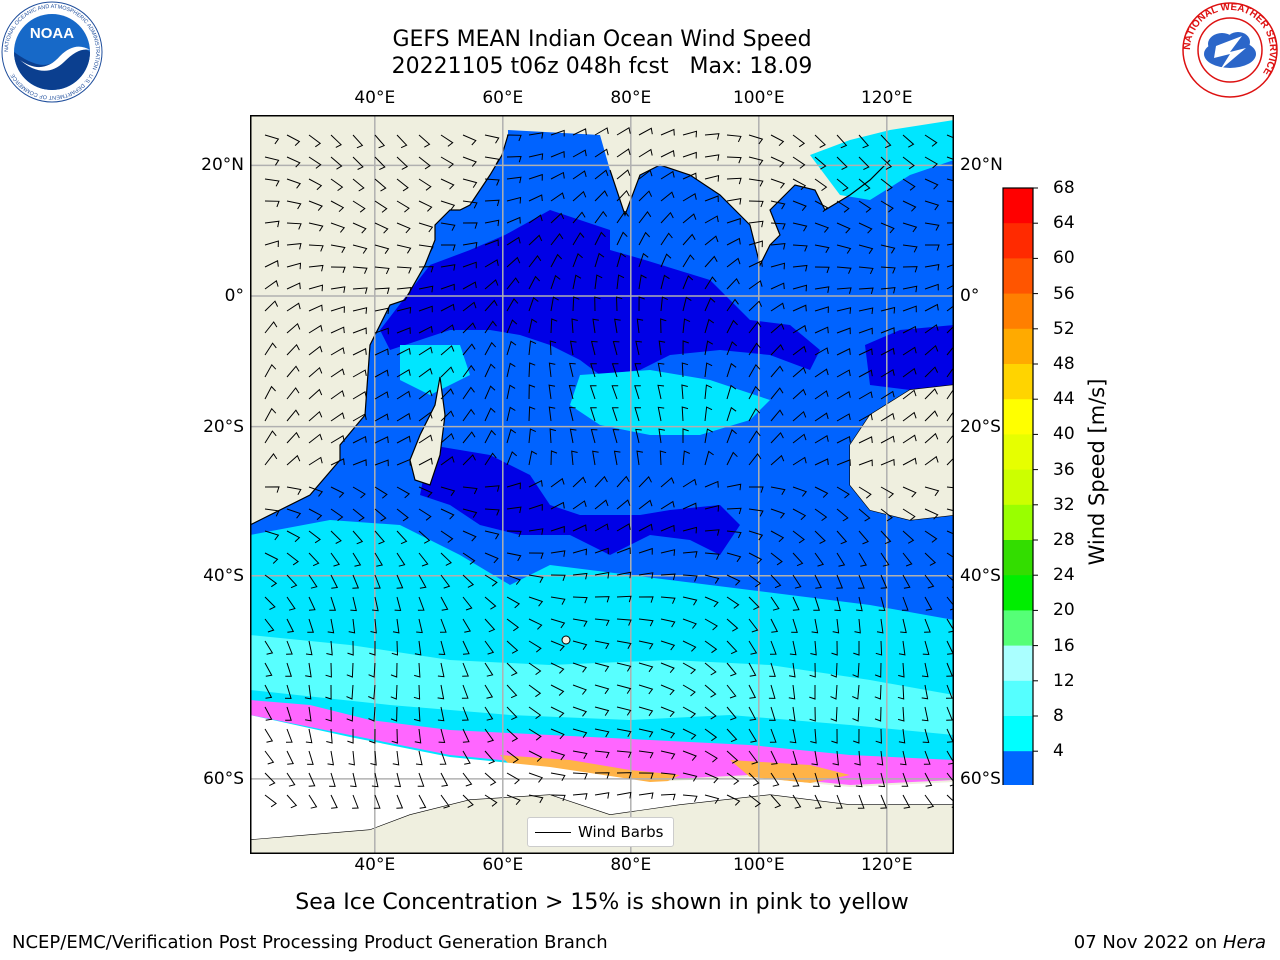 The height and width of the screenshot is (960, 1280). I want to click on lon-tick-label-top: 60°E, so click(503, 98).